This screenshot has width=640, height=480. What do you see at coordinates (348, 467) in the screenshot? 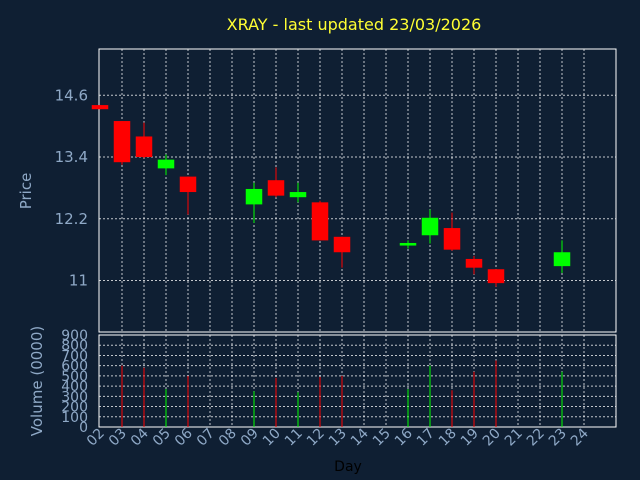
I see `x-axis-label: Day` at bounding box center [348, 467].